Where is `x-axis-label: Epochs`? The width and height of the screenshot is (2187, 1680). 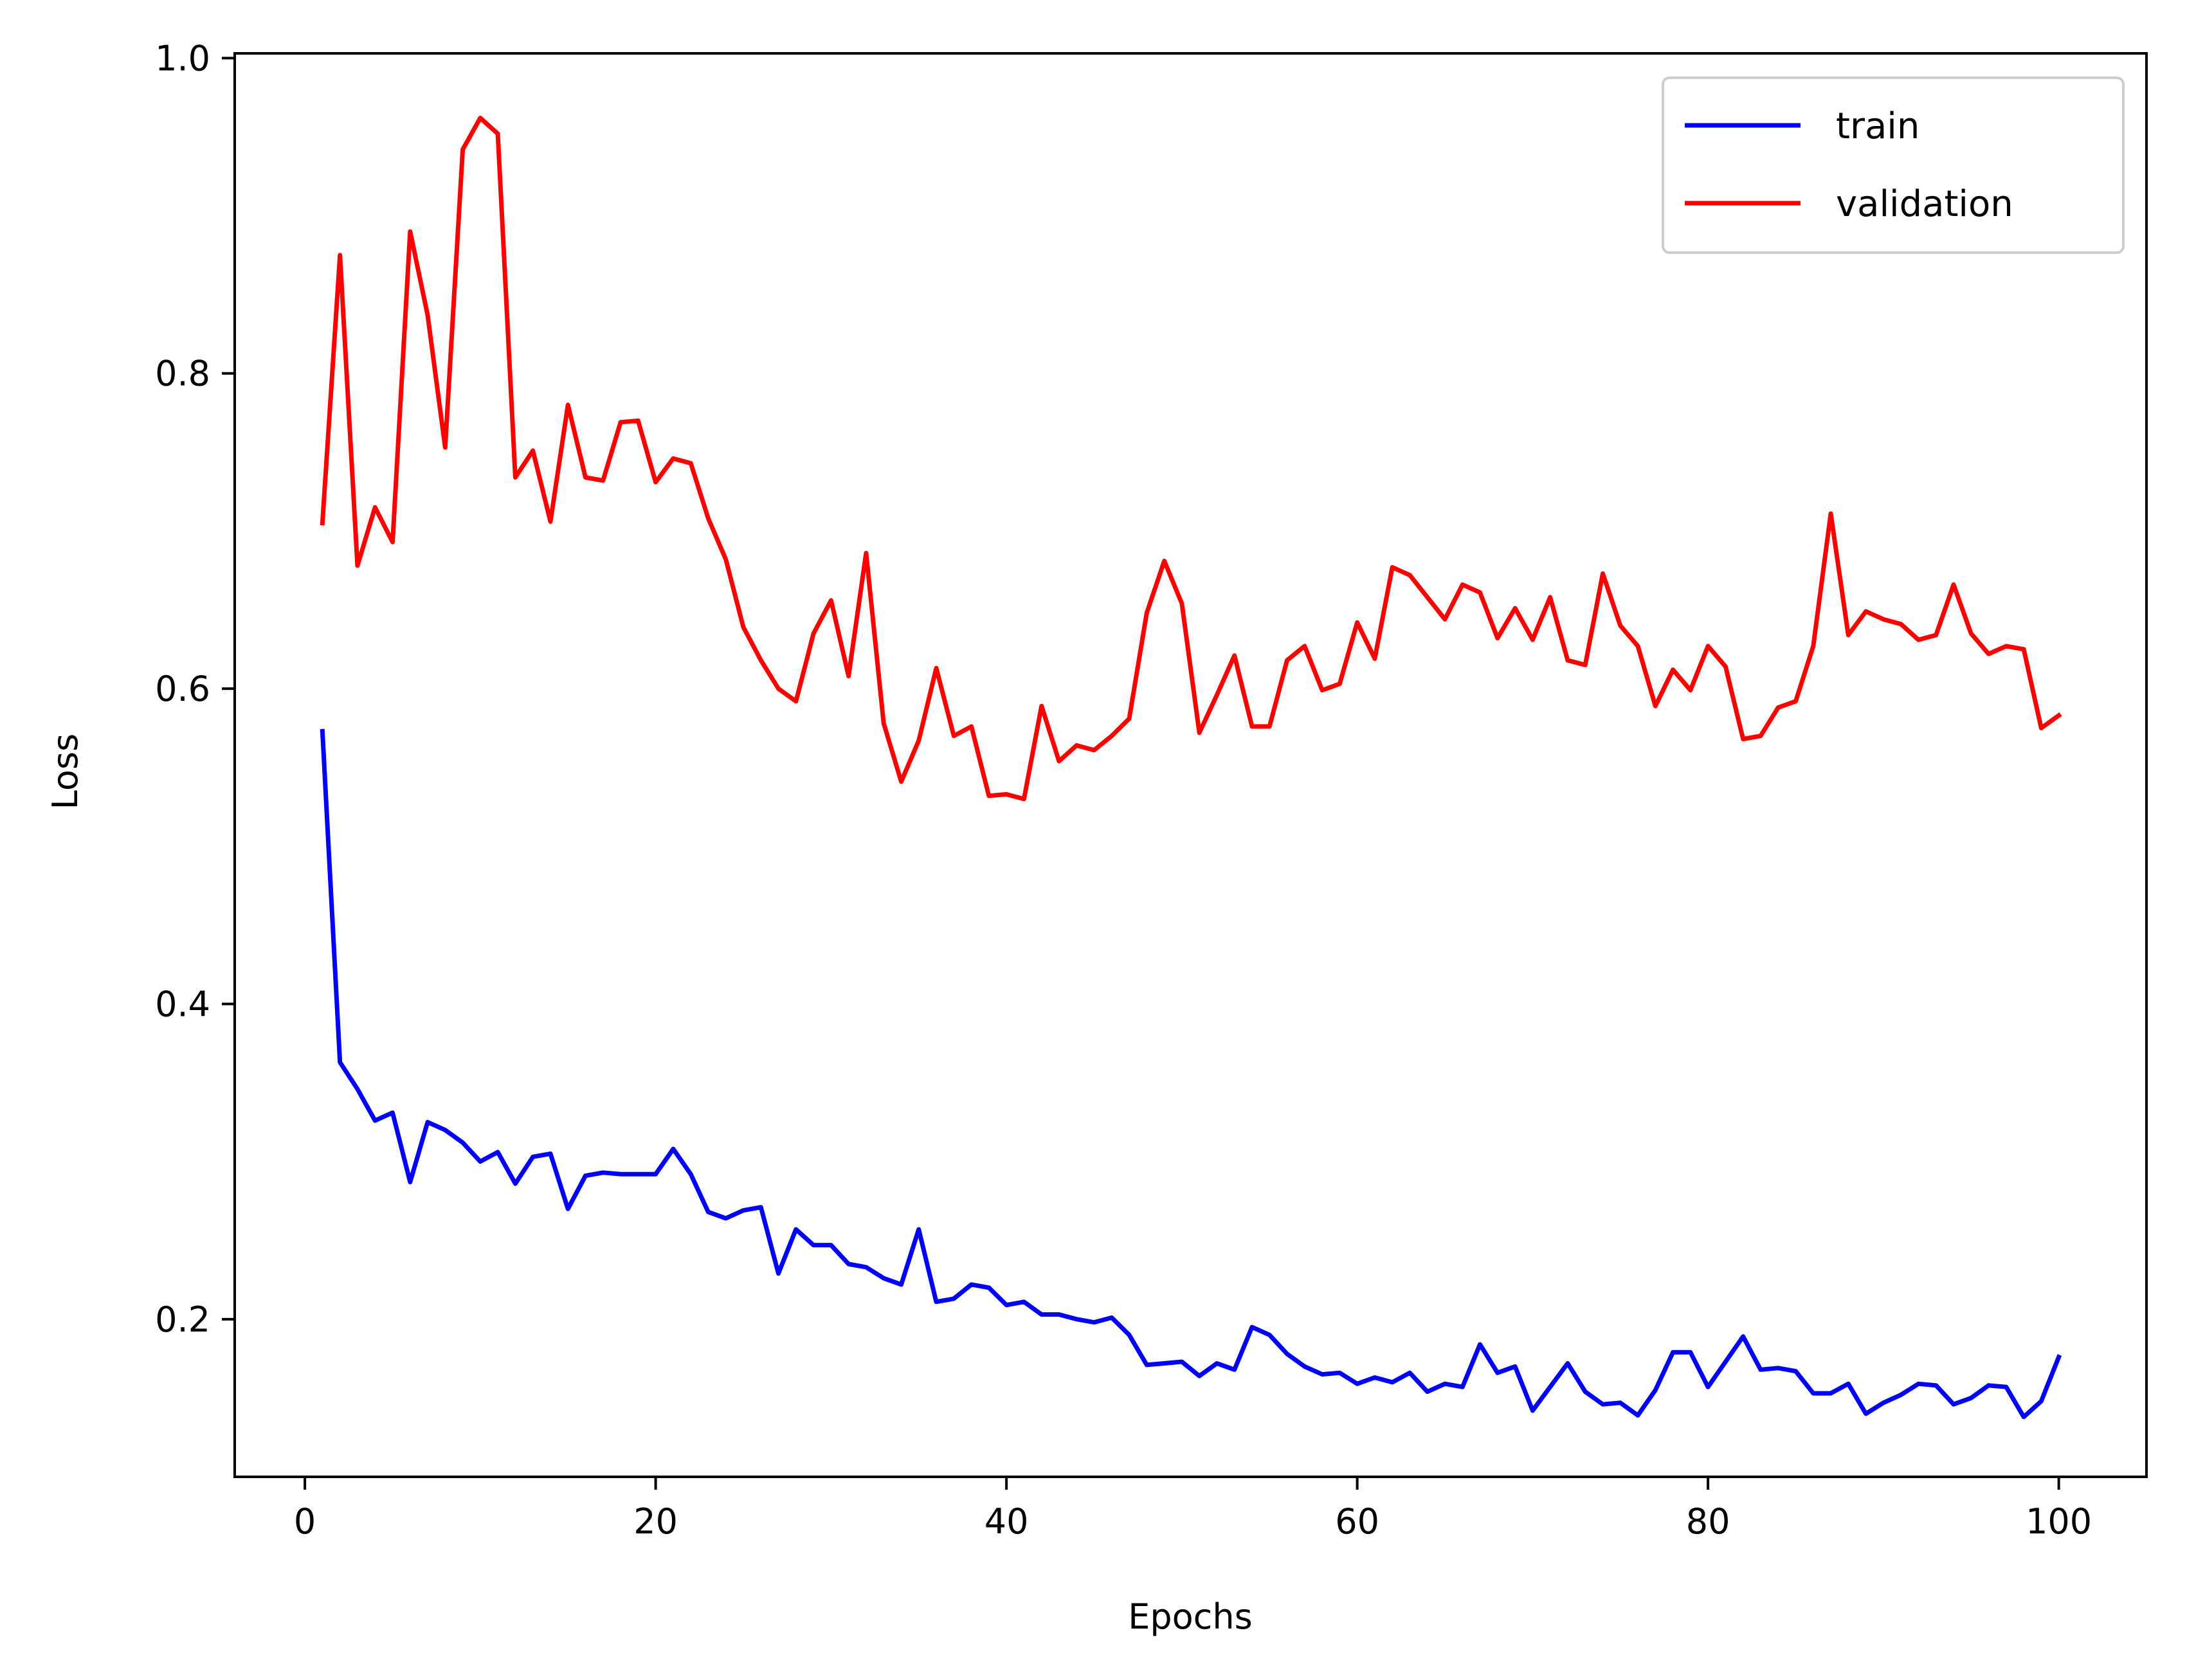
x-axis-label: Epochs is located at coordinates (1190, 1617).